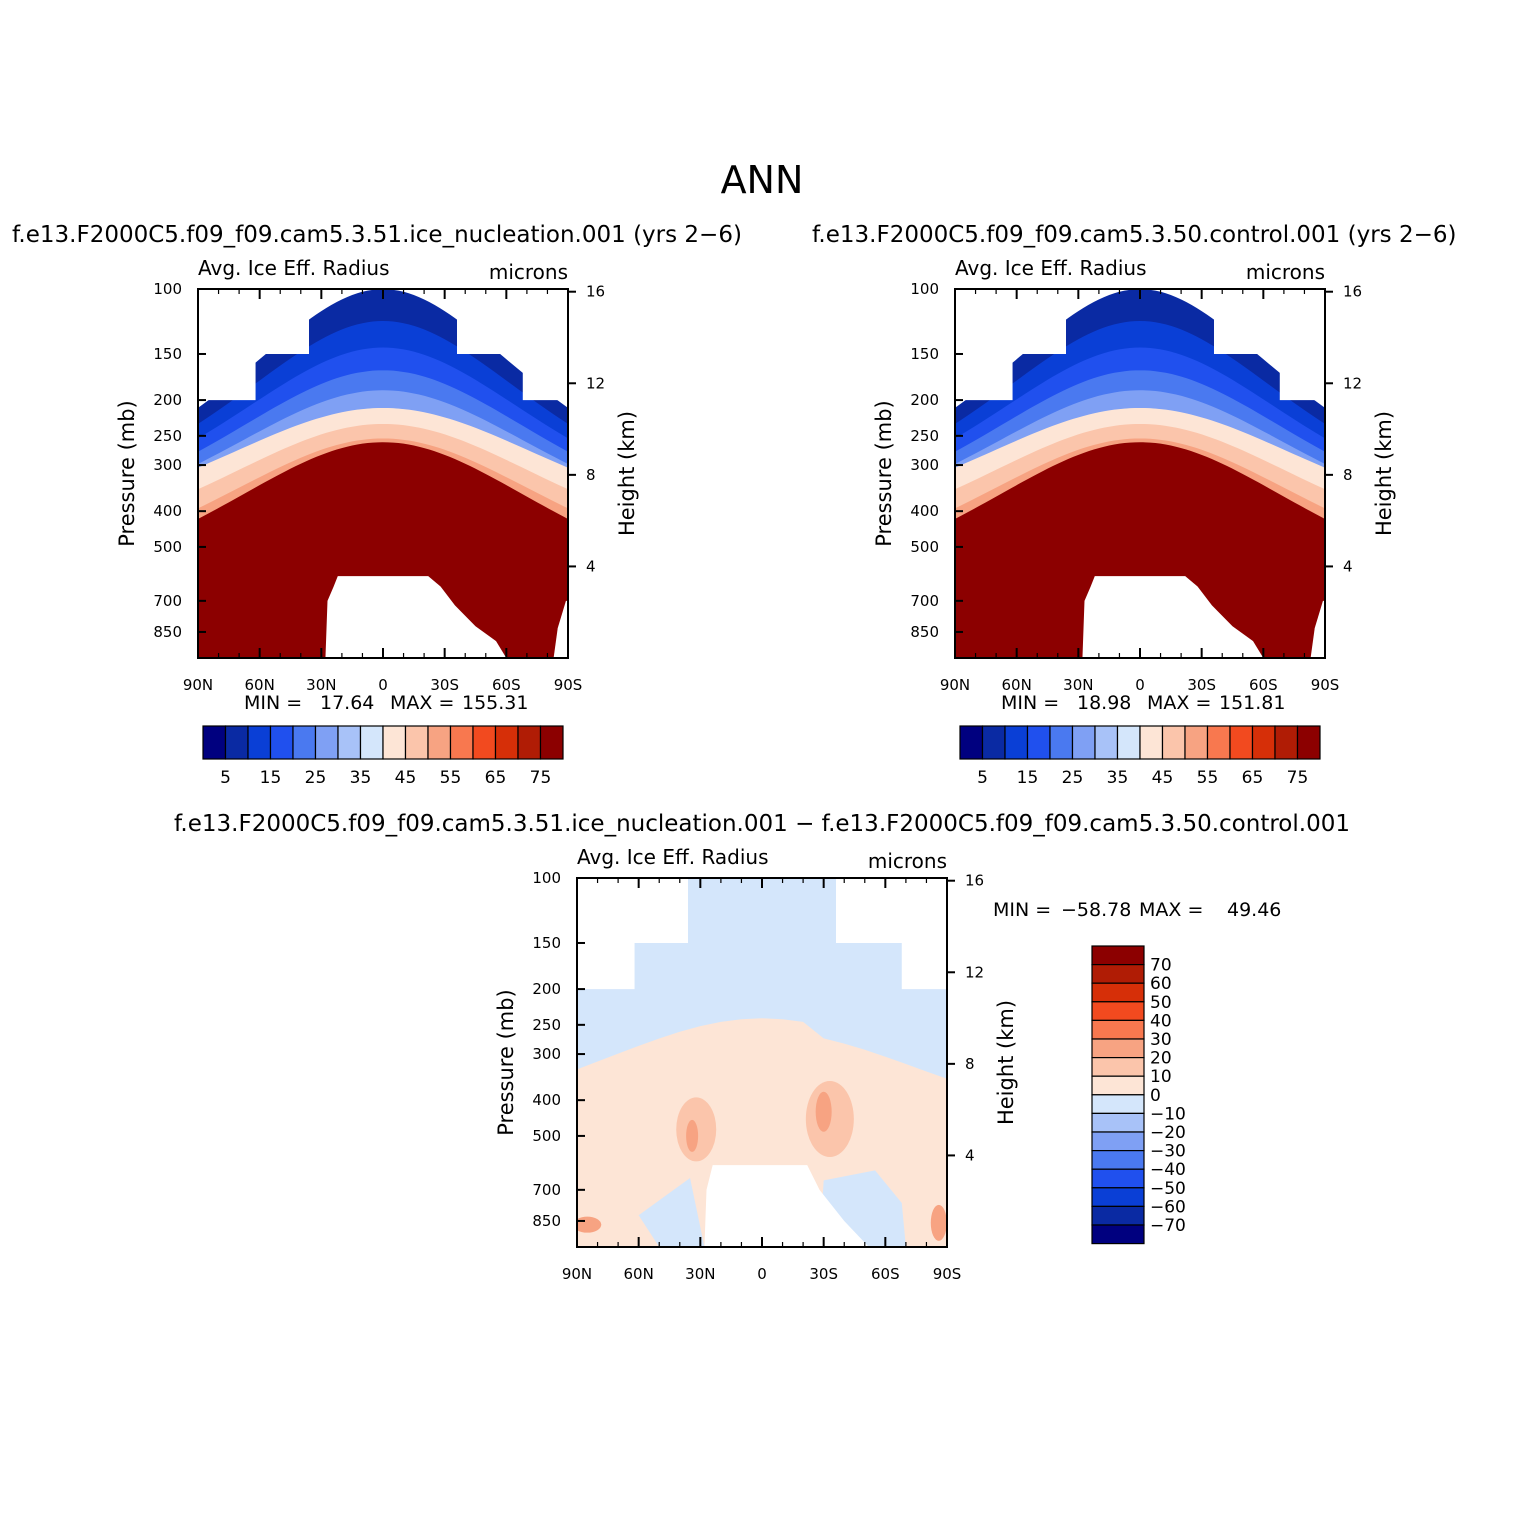  What do you see at coordinates (1168, 1189) in the screenshot?
I see `colorbar-label: −50` at bounding box center [1168, 1189].